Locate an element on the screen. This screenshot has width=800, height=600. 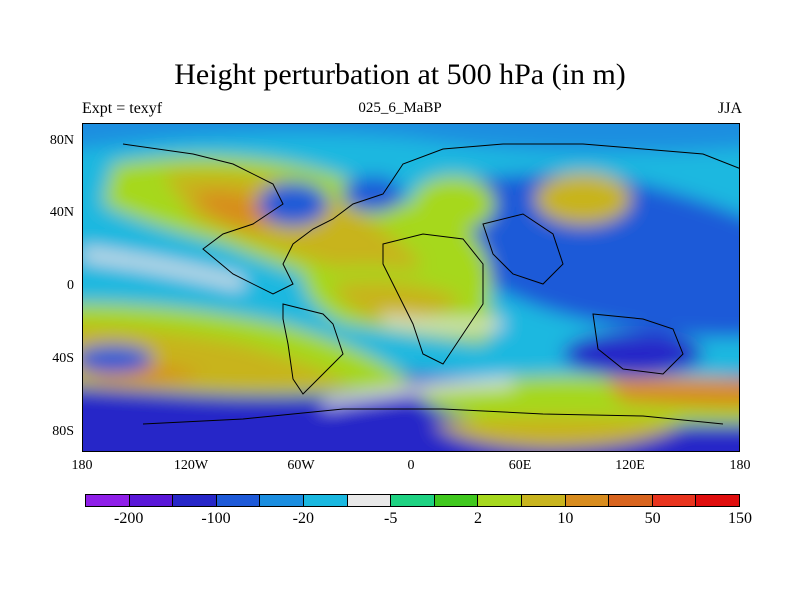
coastline-africa is located at coordinates (433, 299).